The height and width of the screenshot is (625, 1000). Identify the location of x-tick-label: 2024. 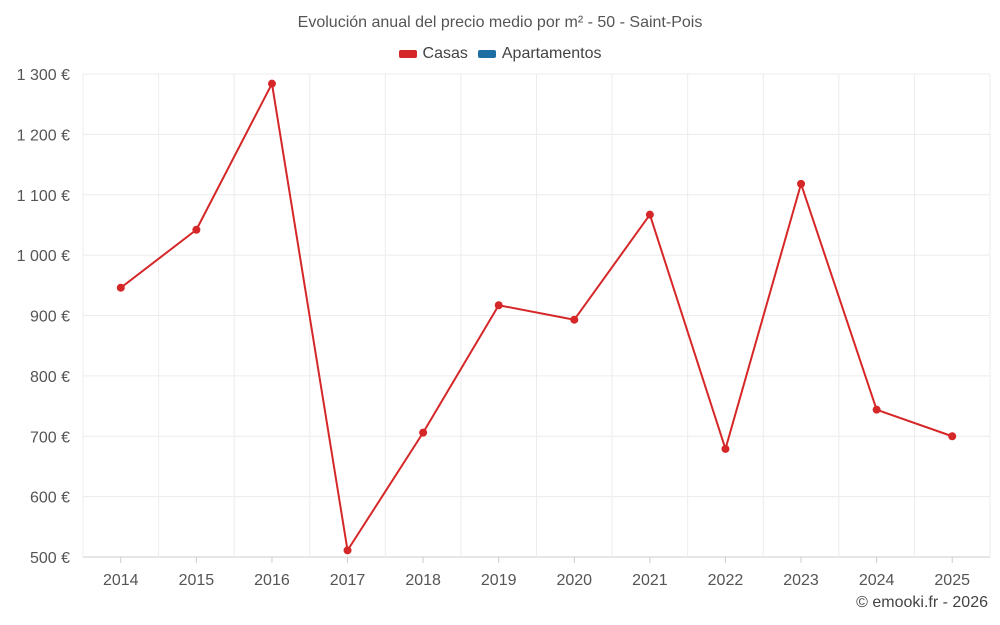
(877, 580).